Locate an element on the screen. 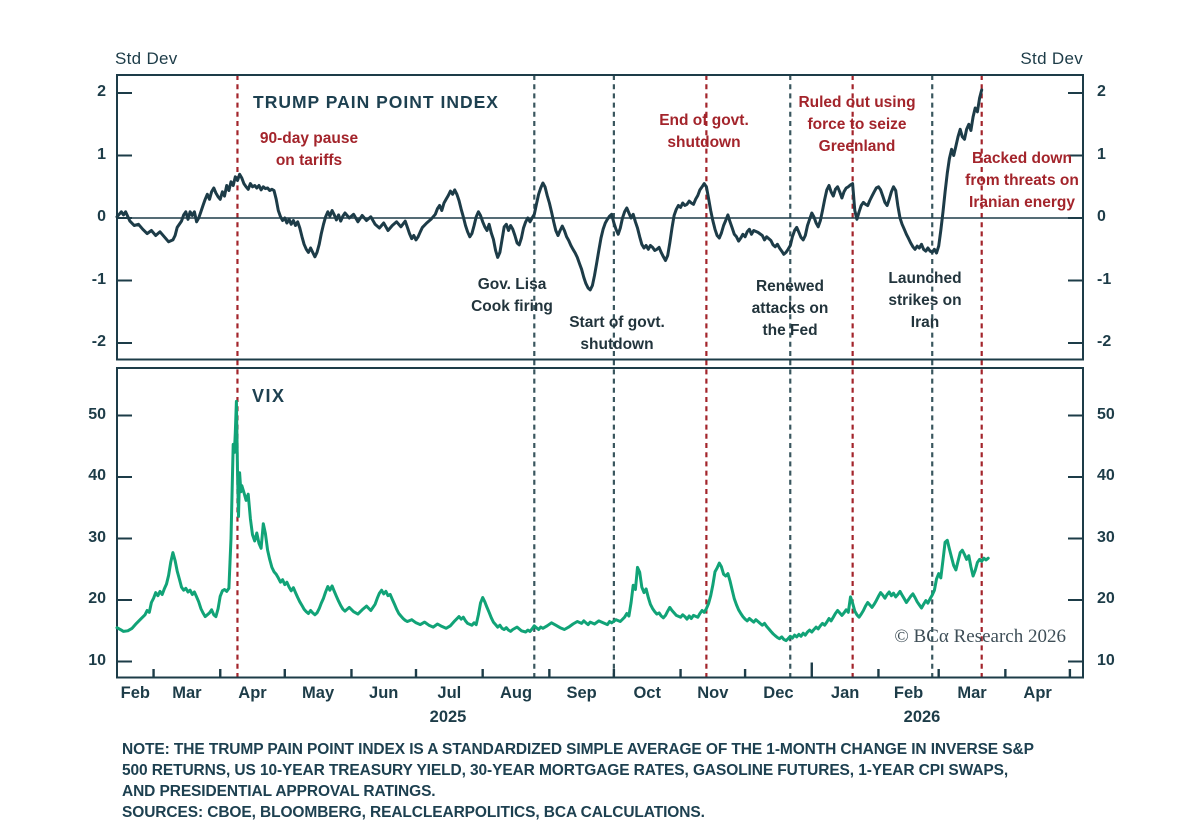 The image size is (1200, 830). x-month-label-apr-14: Apr is located at coordinates (1037, 693).